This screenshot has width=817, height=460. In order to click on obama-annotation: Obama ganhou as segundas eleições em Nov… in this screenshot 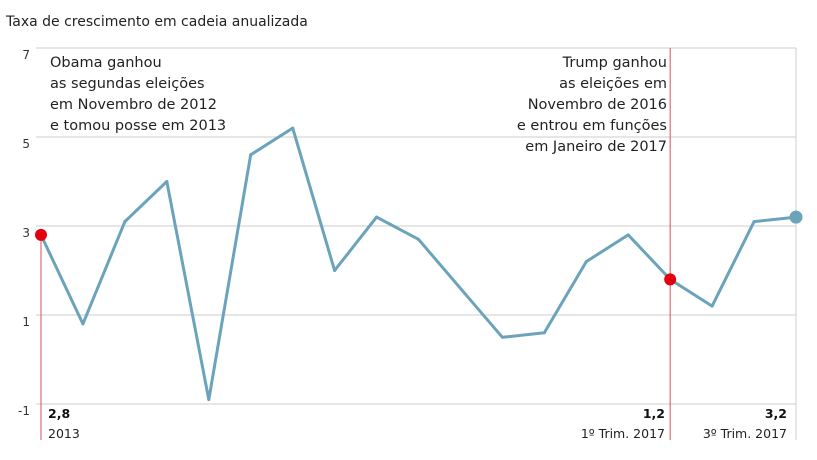, I will do `click(138, 95)`.